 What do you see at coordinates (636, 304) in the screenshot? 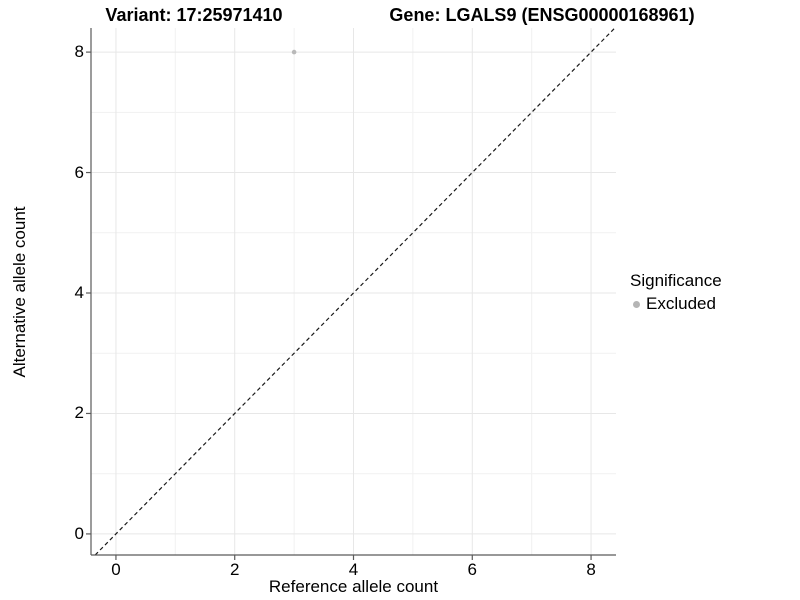
I see `excluded-point-swatch-icon` at bounding box center [636, 304].